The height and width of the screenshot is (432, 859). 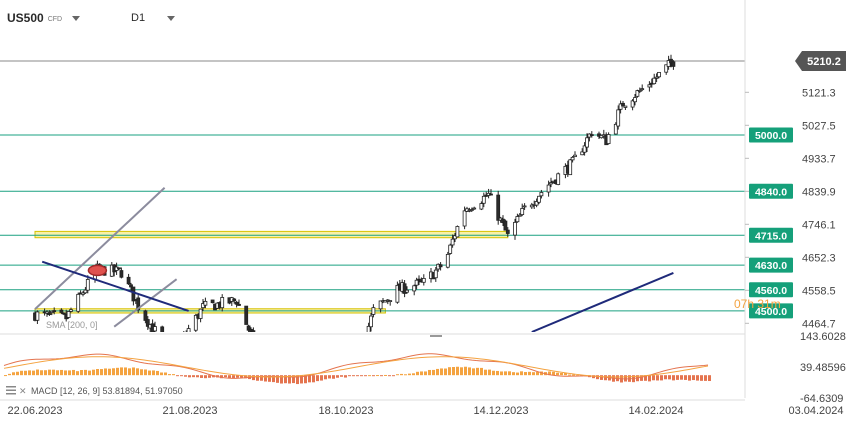 I want to click on level-tag: 4500.0, so click(x=771, y=311).